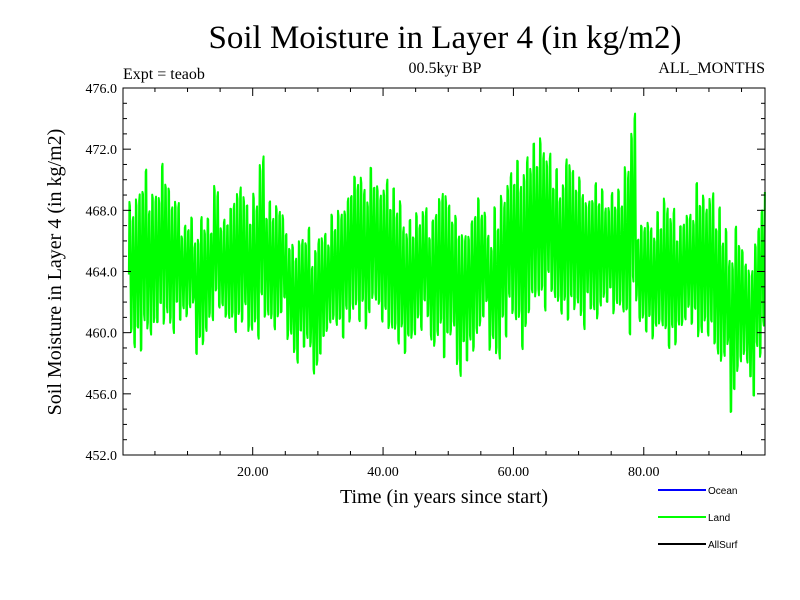 The image size is (800, 600). Describe the element at coordinates (102, 456) in the screenshot. I see `y-tick-label: 452.0` at that location.